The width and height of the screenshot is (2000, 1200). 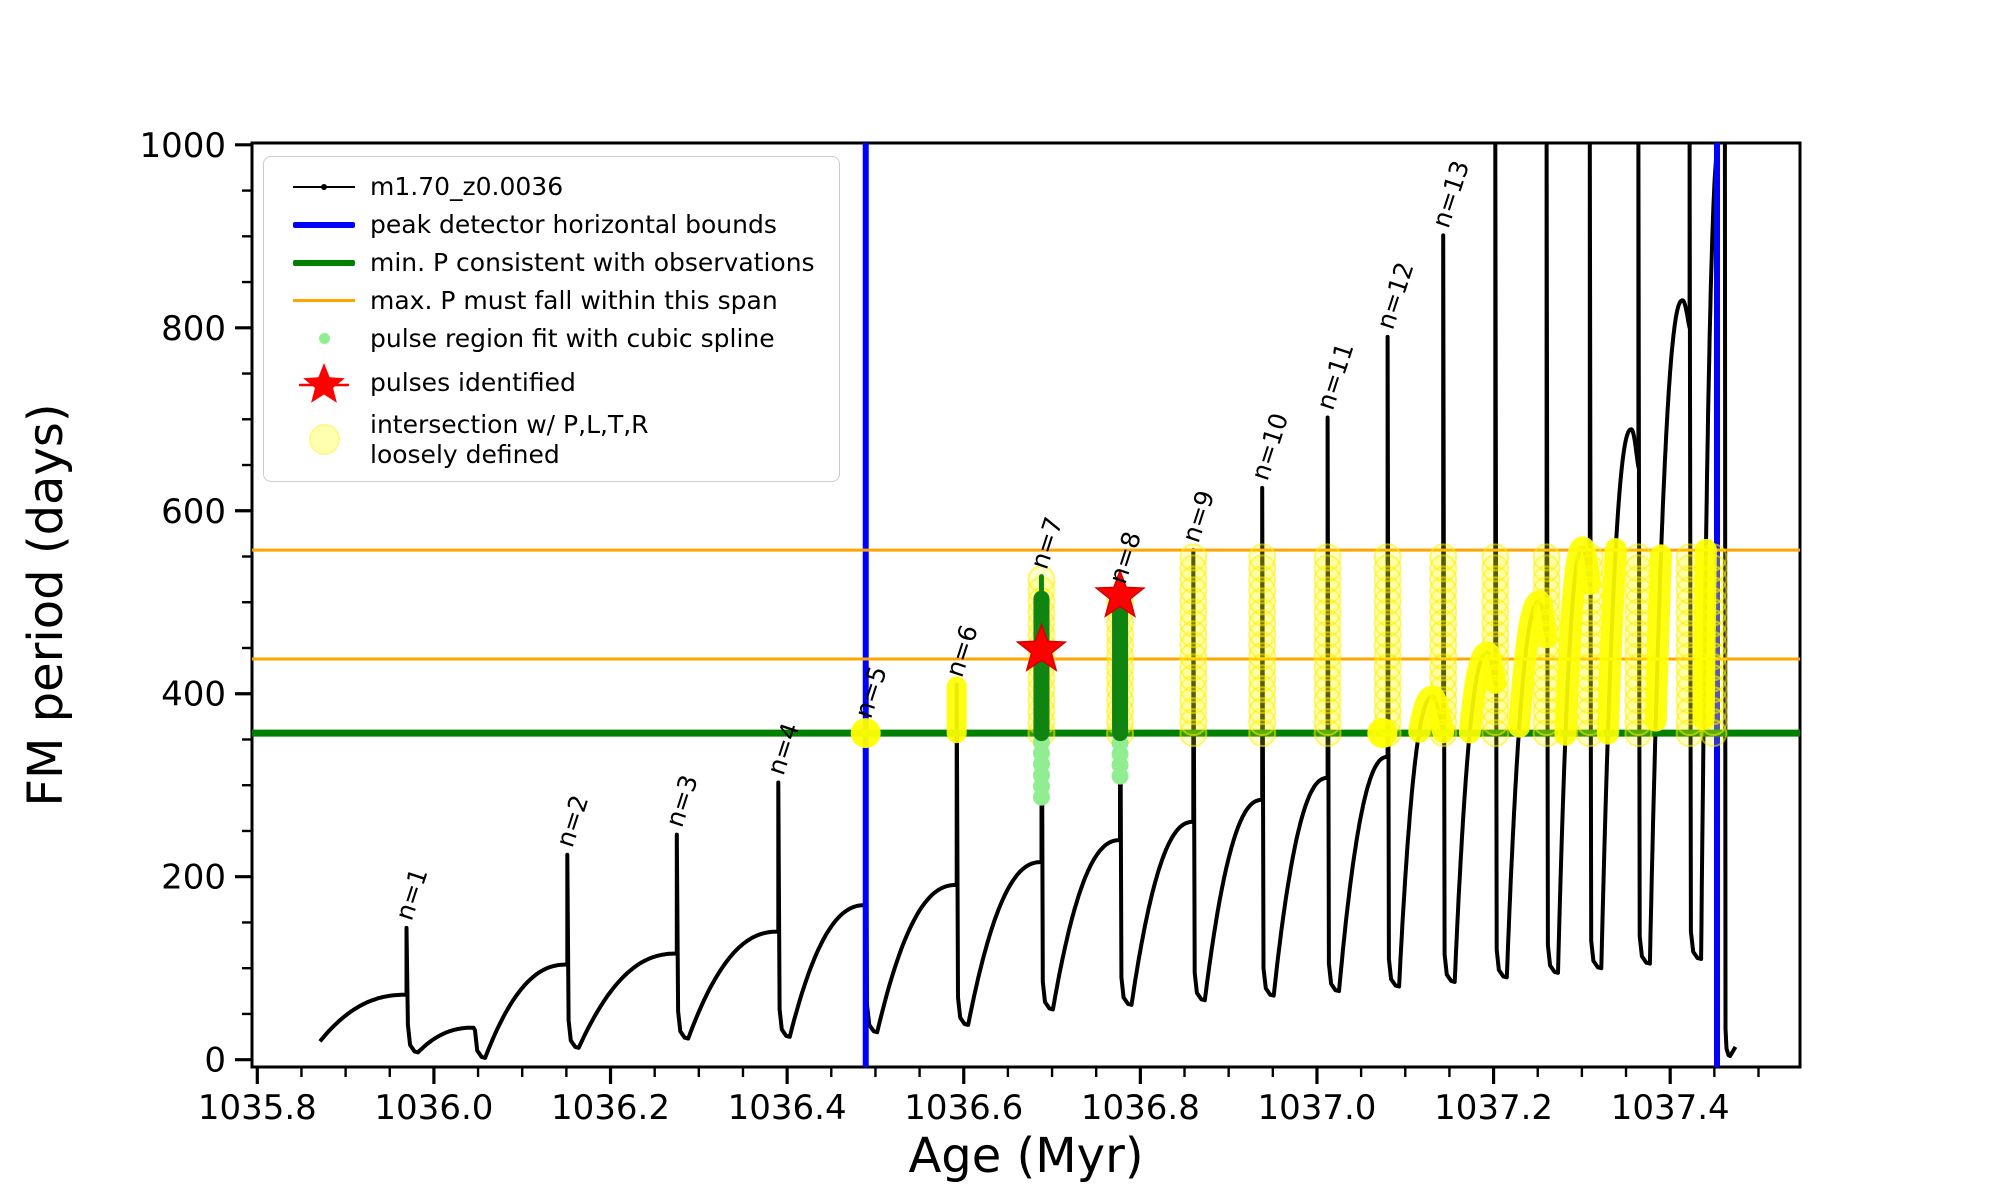 I want to click on x-tick-label: 1036.0, so click(x=433, y=1108).